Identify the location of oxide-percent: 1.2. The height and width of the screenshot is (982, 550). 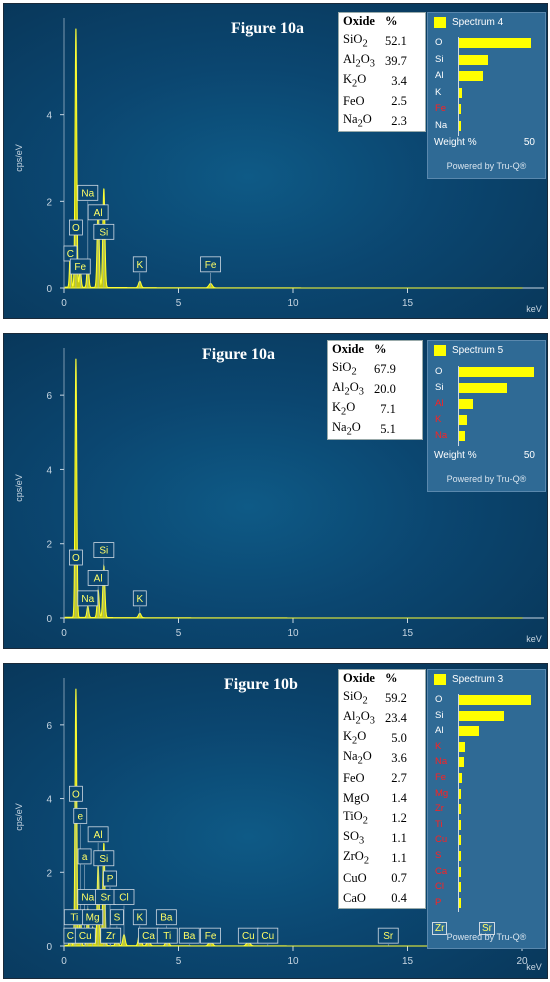
(399, 817).